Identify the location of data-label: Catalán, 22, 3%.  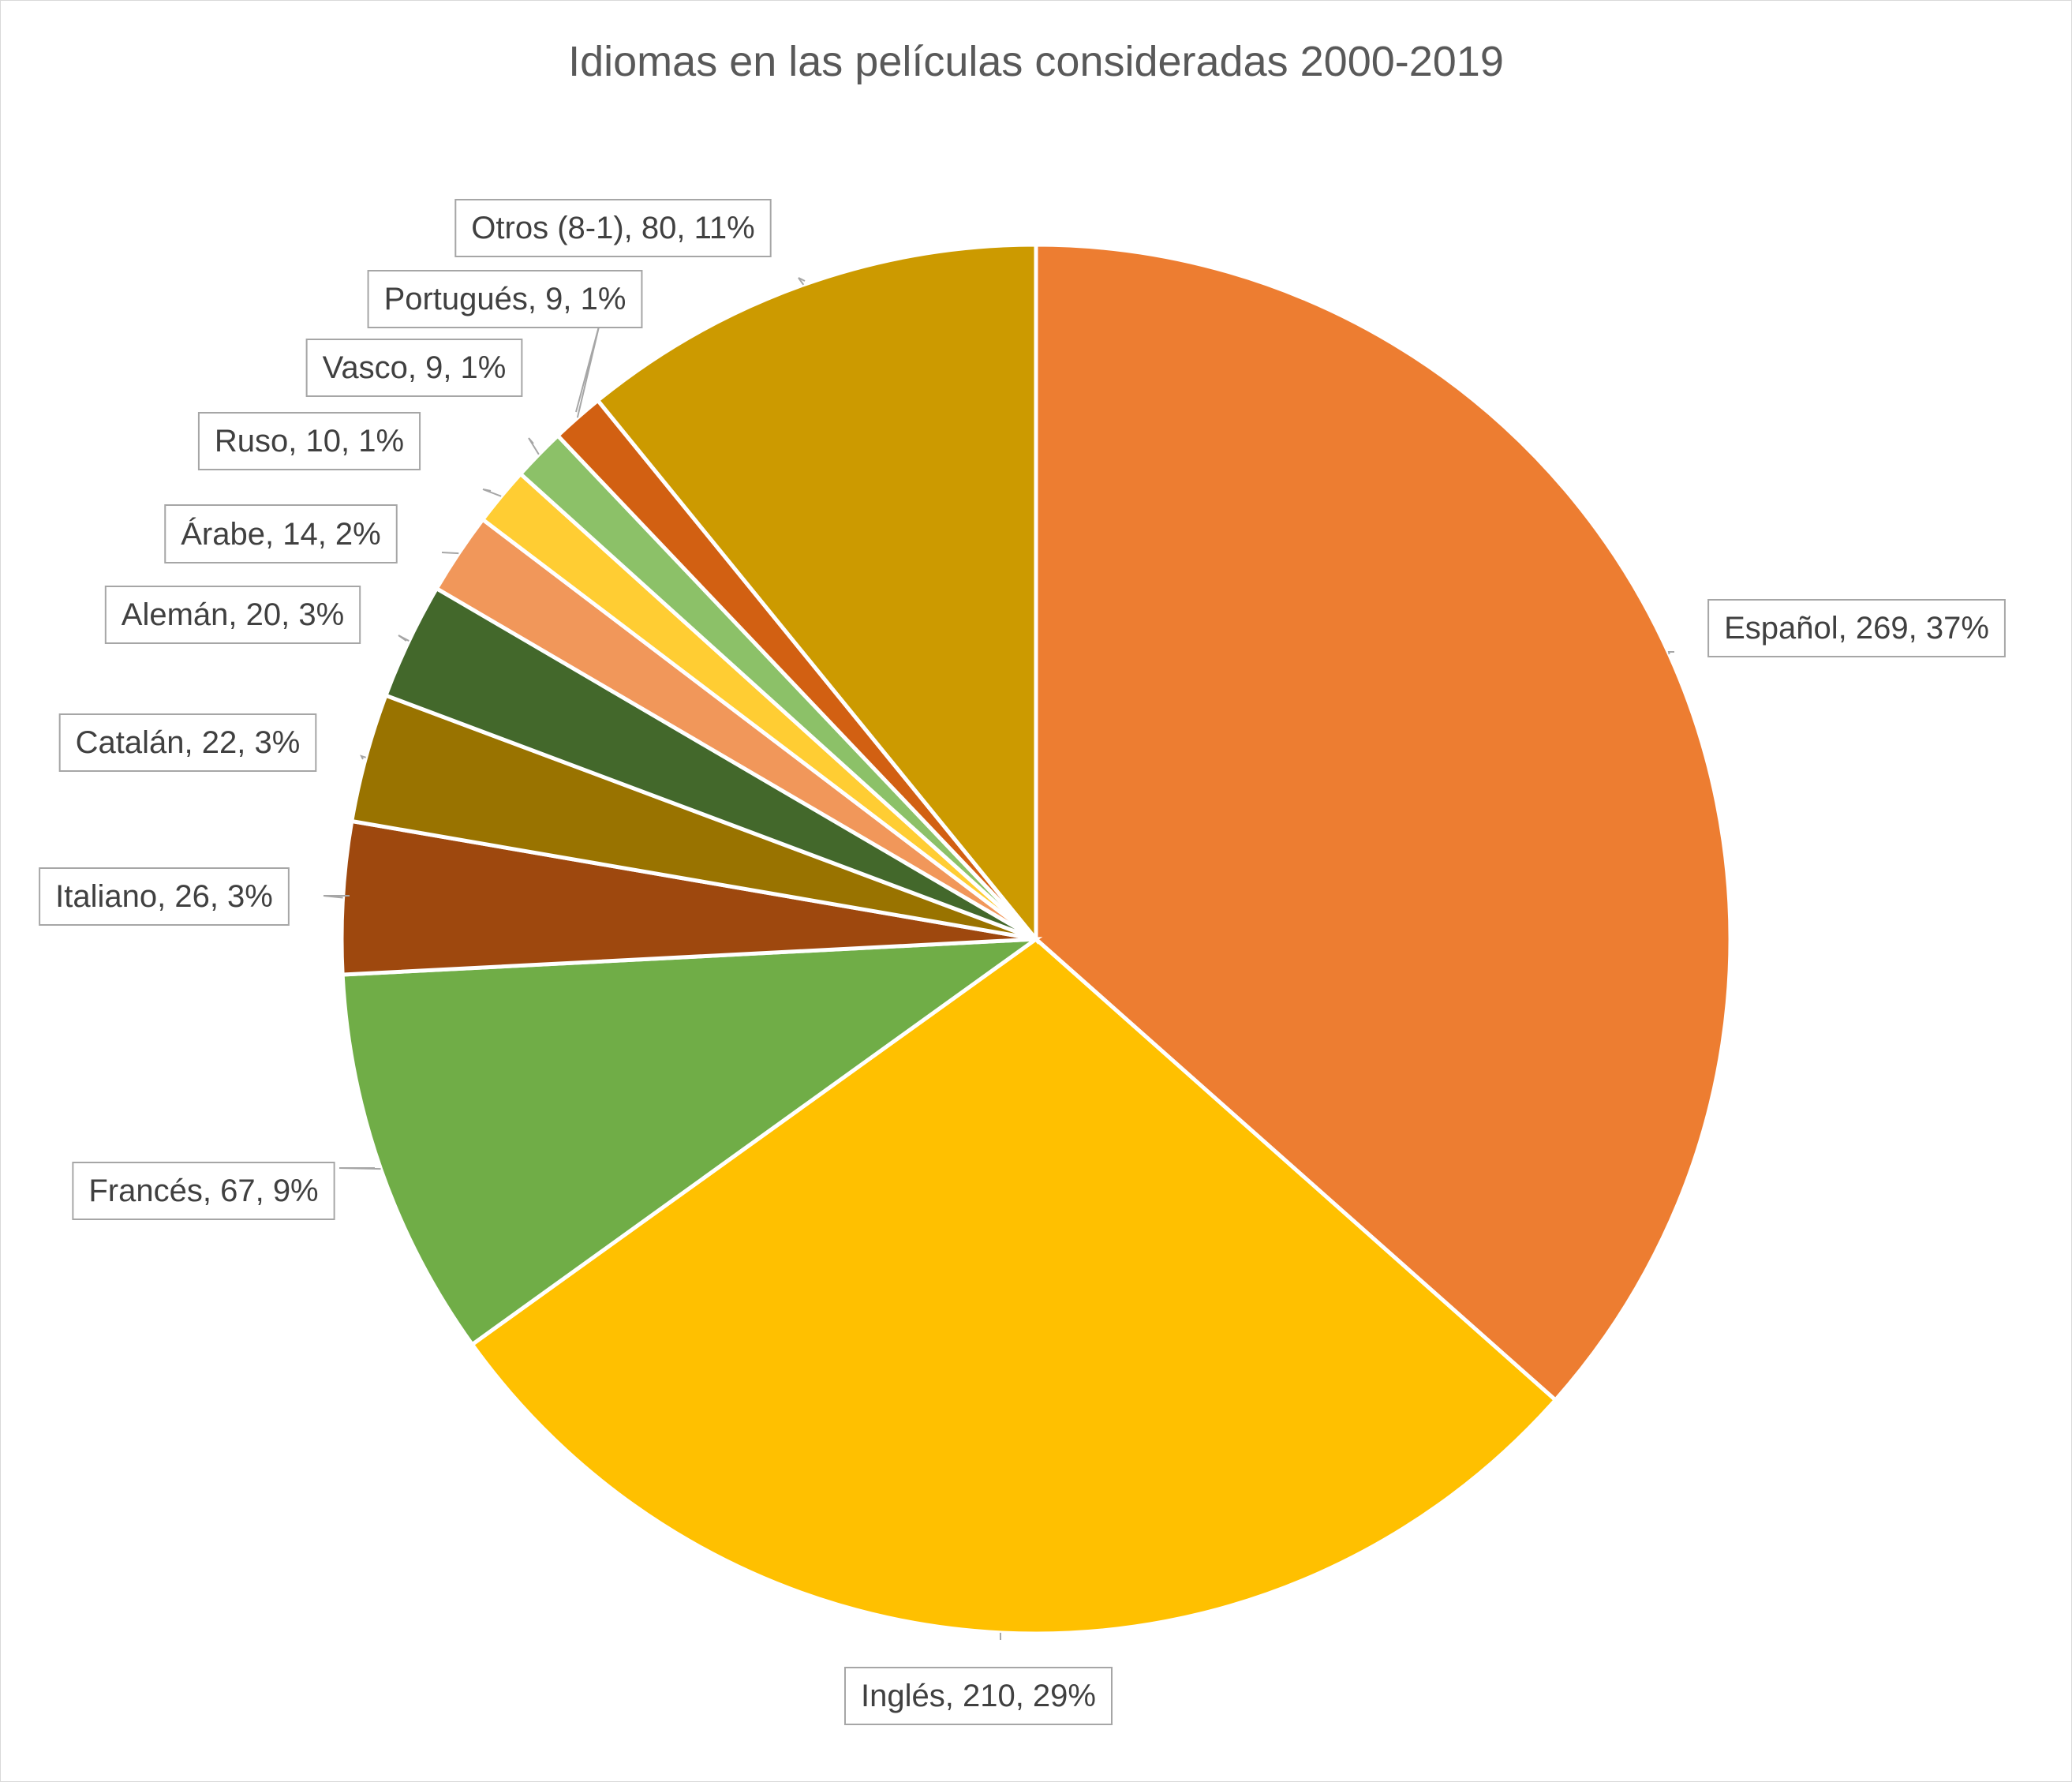
(187, 742).